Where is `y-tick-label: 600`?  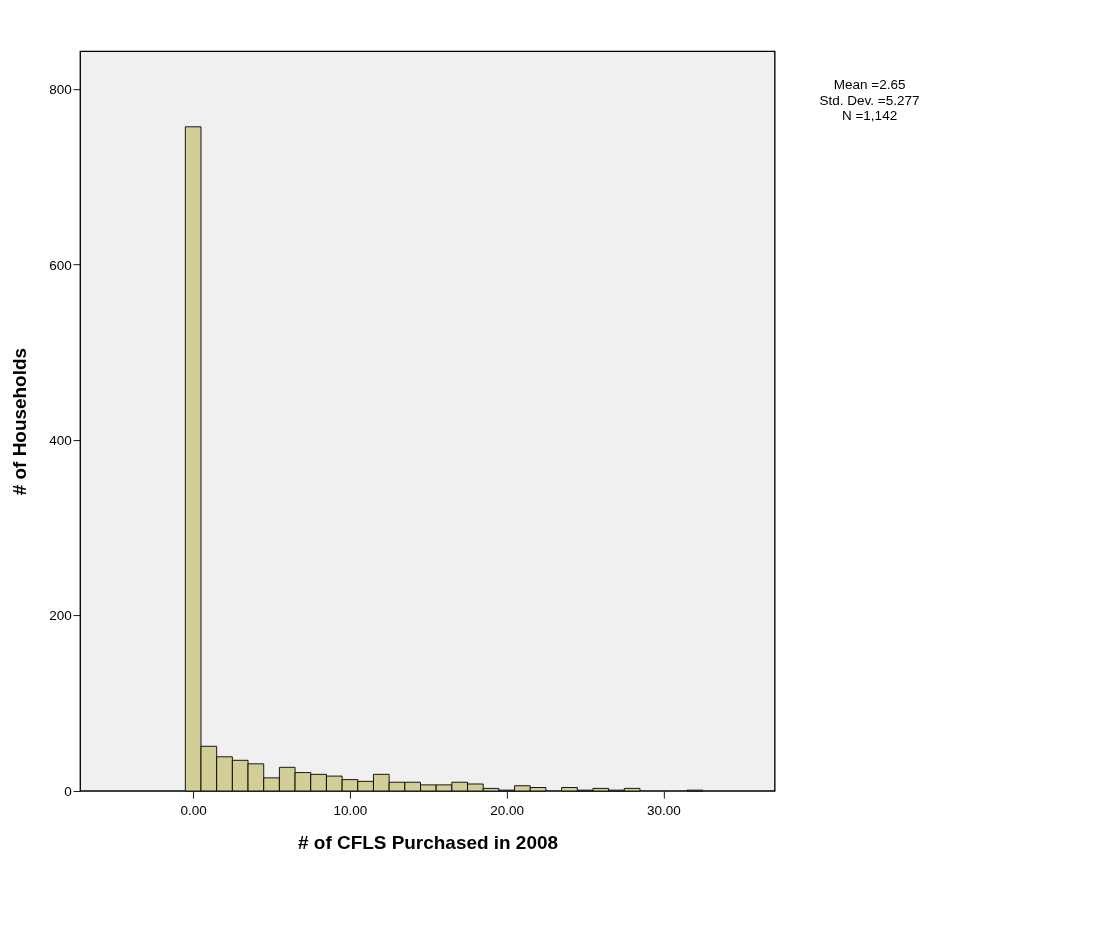
y-tick-label: 600 is located at coordinates (60, 265).